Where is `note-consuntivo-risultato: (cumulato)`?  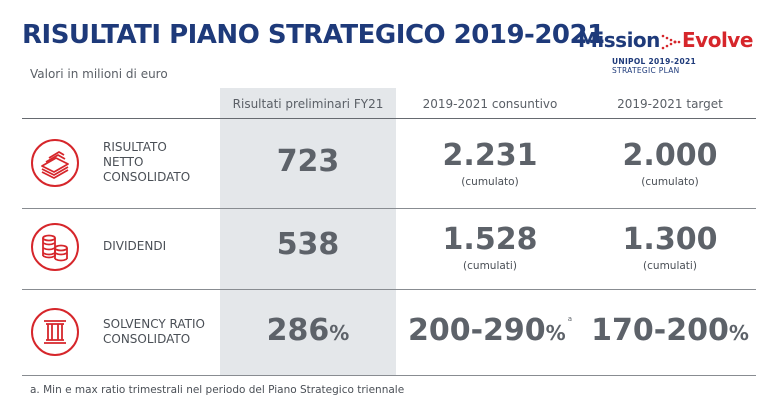
note-consuntivo-risultato: (cumulato) is located at coordinates (490, 182).